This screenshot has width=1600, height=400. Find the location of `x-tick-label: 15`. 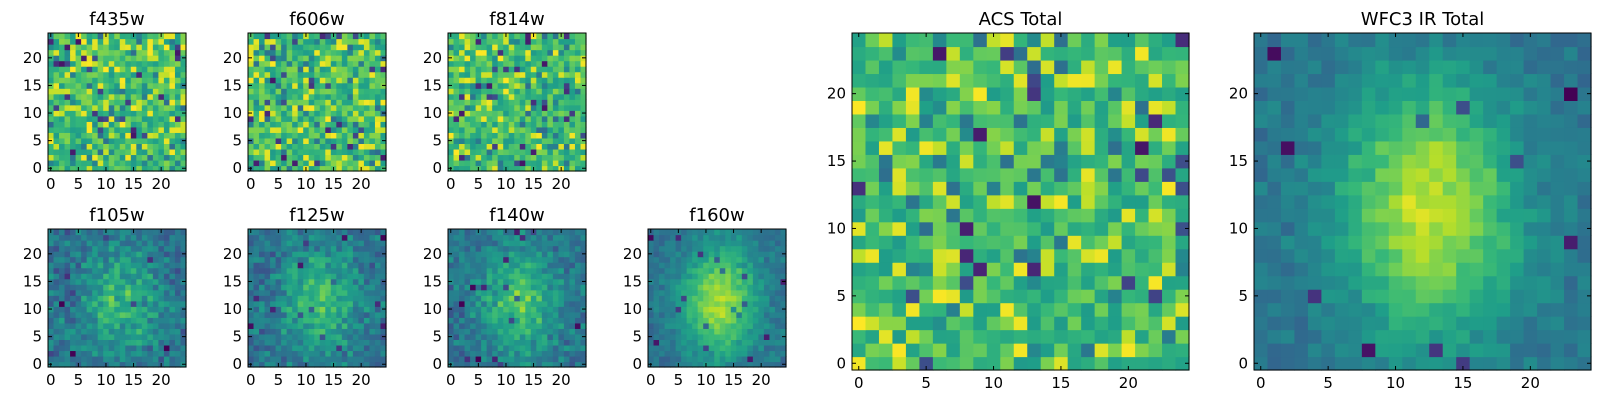

x-tick-label: 15 is located at coordinates (533, 380).